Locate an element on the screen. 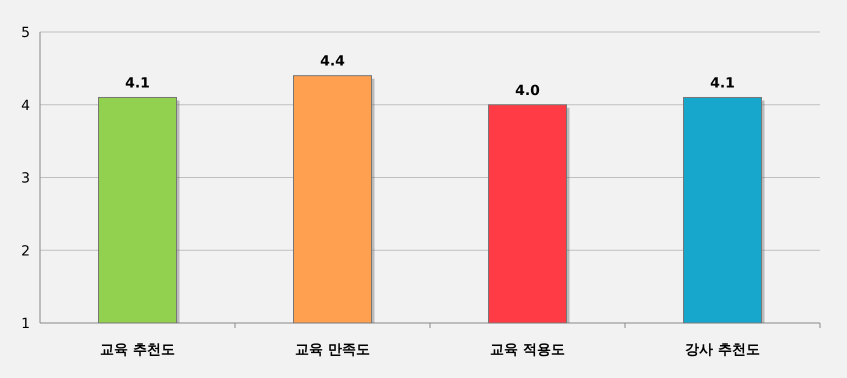 This screenshot has height=378, width=847. x-tick-label: 교육 추천도 is located at coordinates (137, 350).